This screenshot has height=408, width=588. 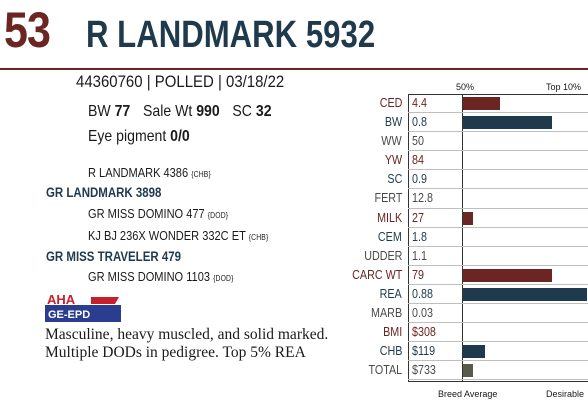 I want to click on sale-wt-label: Sale Wt, so click(x=167, y=111).